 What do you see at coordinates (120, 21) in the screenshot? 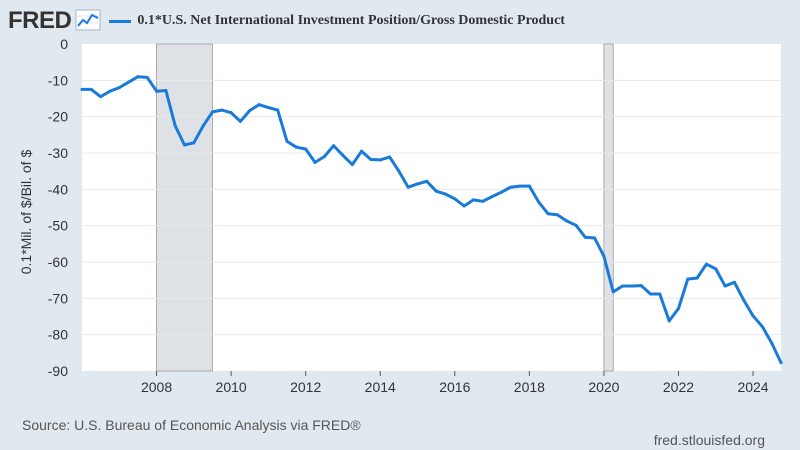
I see `legend-swatch` at bounding box center [120, 21].